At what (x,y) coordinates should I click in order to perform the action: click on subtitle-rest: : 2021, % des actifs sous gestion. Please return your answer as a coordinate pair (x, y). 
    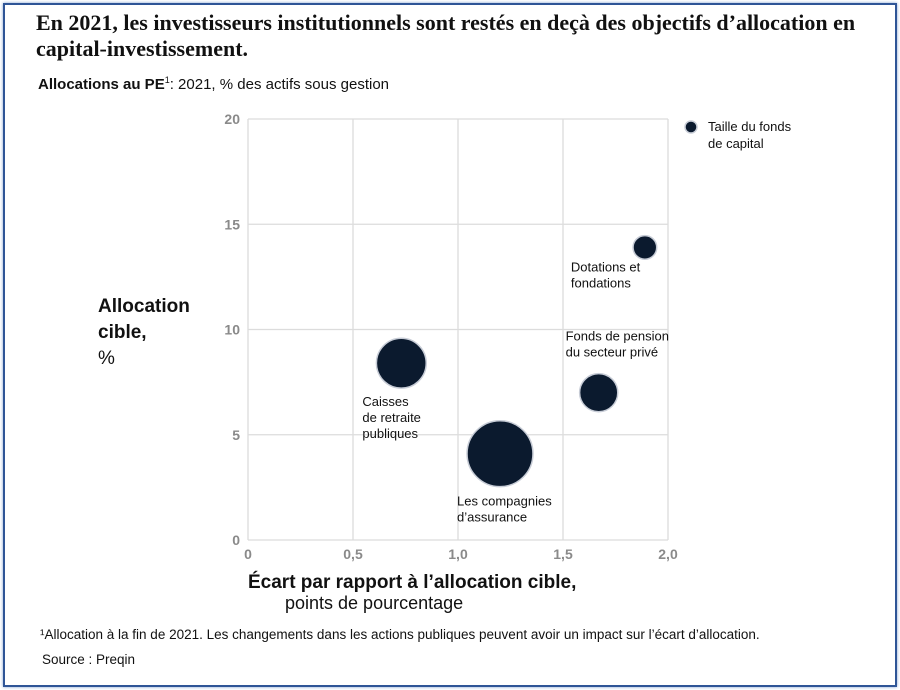
    Looking at the image, I should click on (279, 84).